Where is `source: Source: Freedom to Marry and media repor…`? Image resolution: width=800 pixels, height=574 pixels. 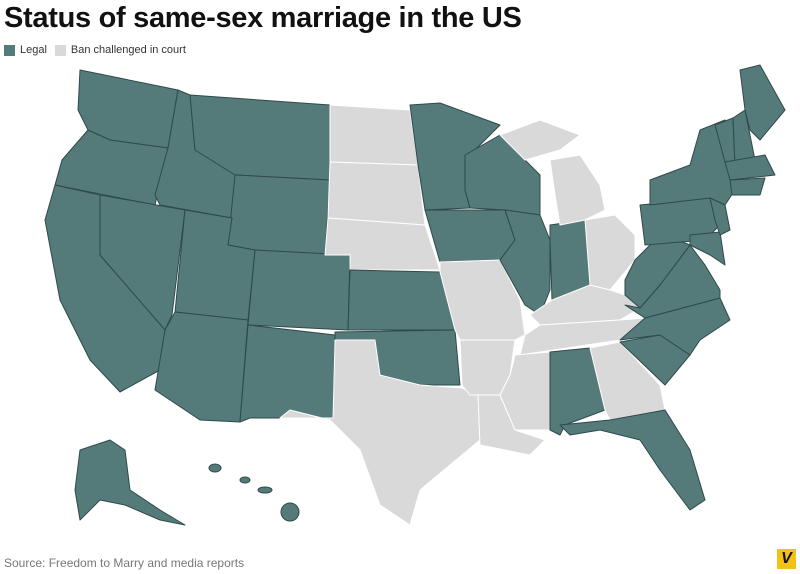 source: Source: Freedom to Marry and media repor… is located at coordinates (124, 563).